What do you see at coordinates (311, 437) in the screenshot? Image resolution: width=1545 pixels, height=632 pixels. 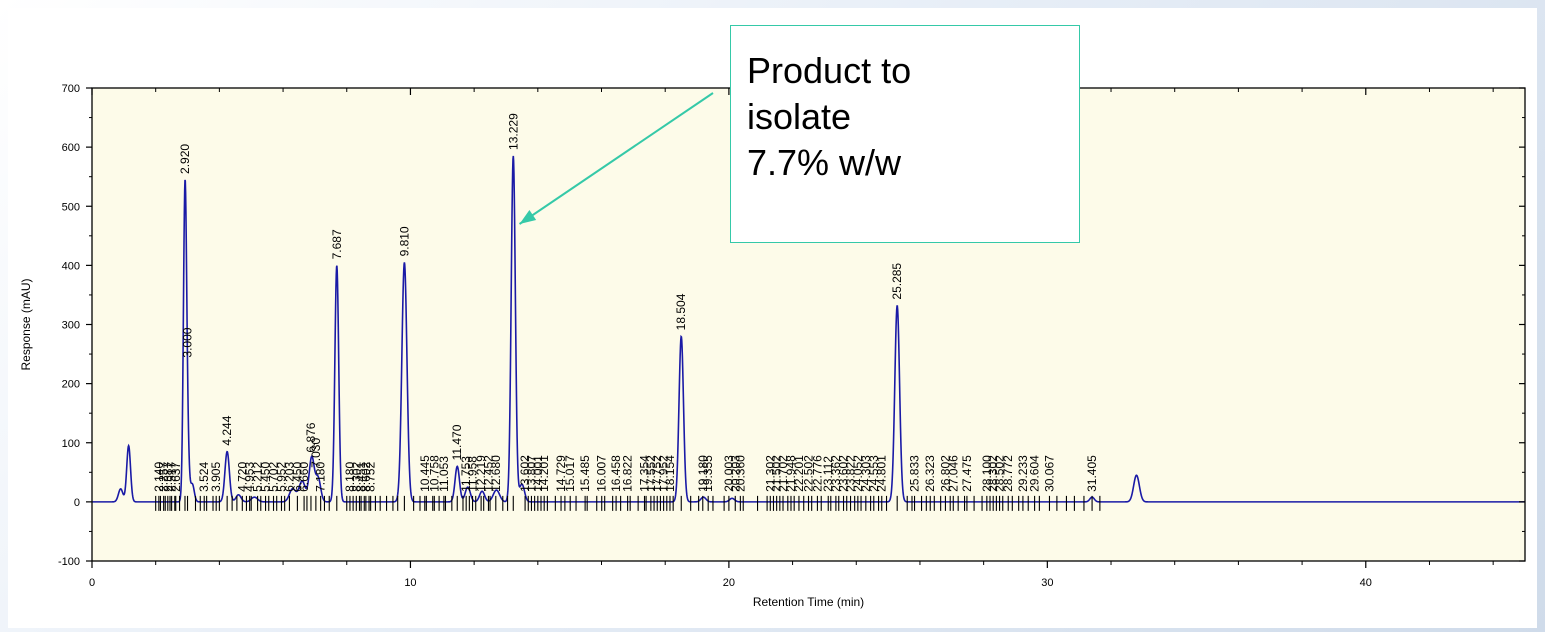 I see `peak-label-19: 6.876` at bounding box center [311, 437].